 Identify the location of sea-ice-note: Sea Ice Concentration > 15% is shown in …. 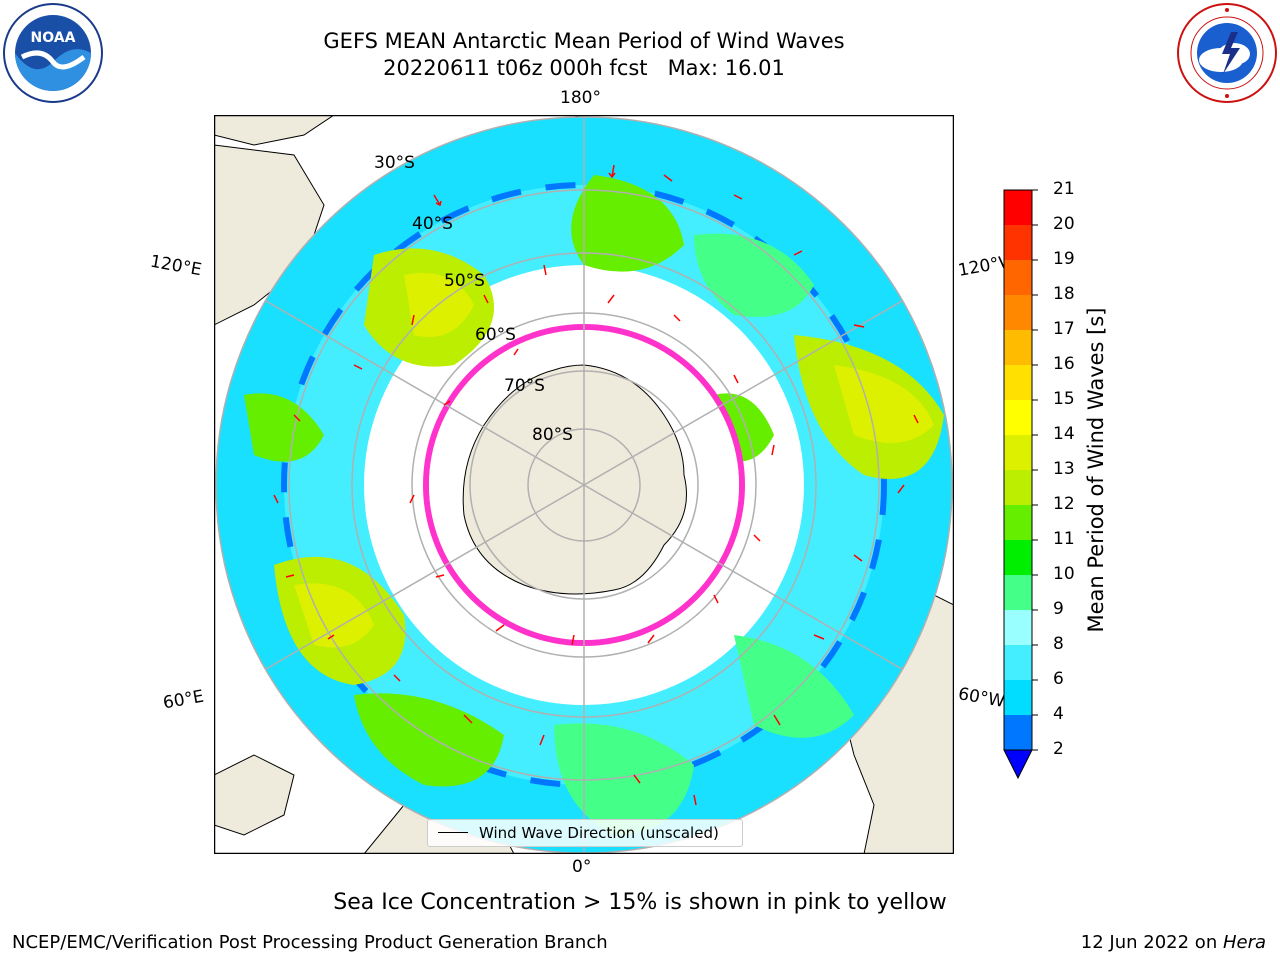
(640, 902).